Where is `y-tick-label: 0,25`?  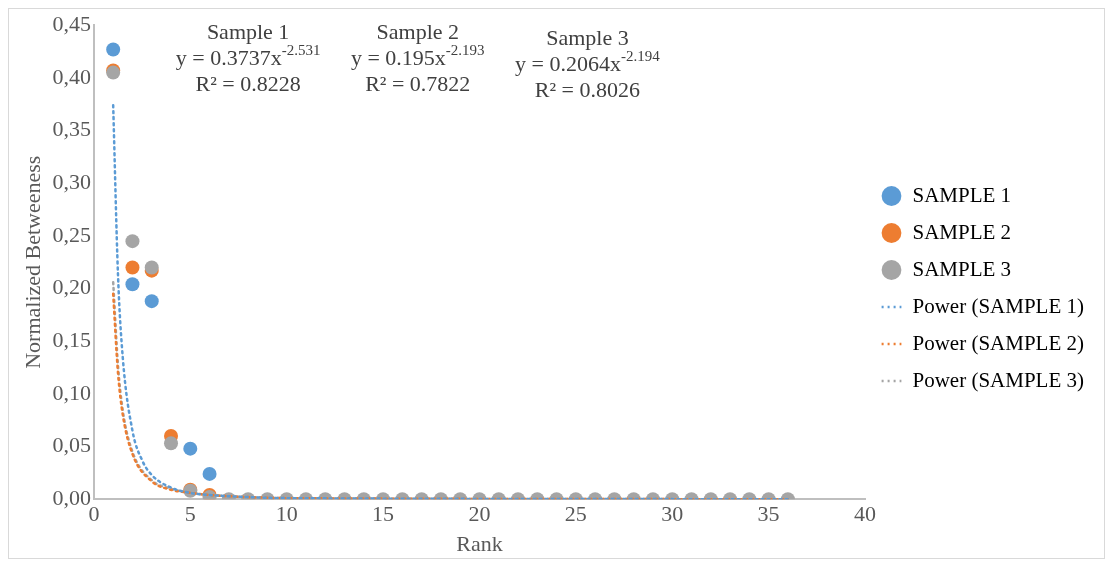 y-tick-label: 0,25 is located at coordinates (71, 234).